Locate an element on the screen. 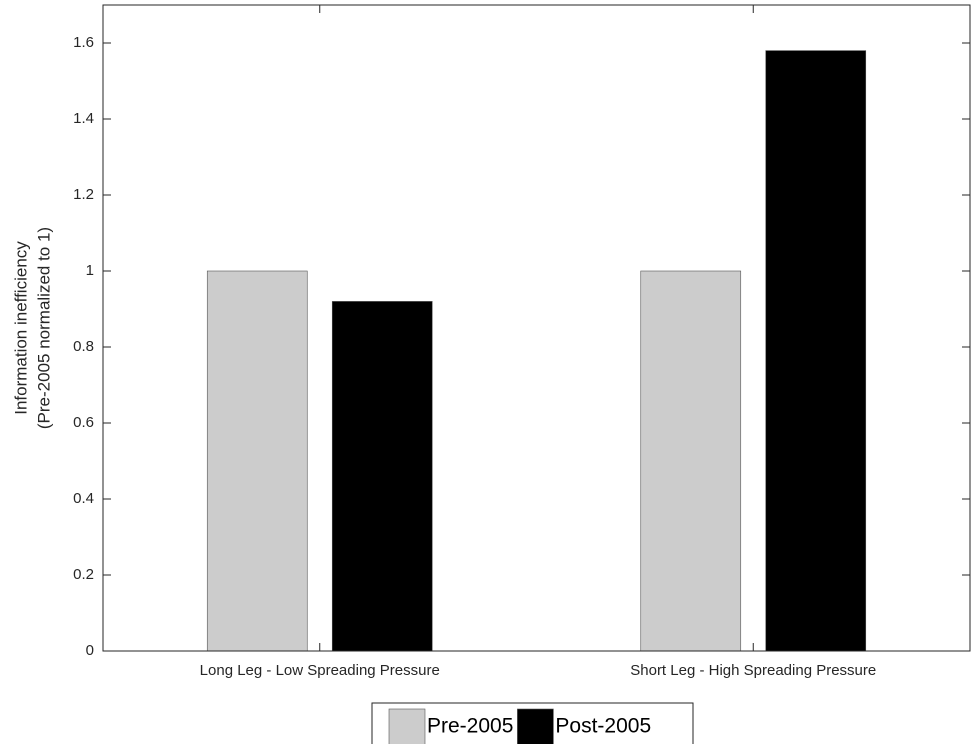  y-tick-label: 0.4 is located at coordinates (83, 498).